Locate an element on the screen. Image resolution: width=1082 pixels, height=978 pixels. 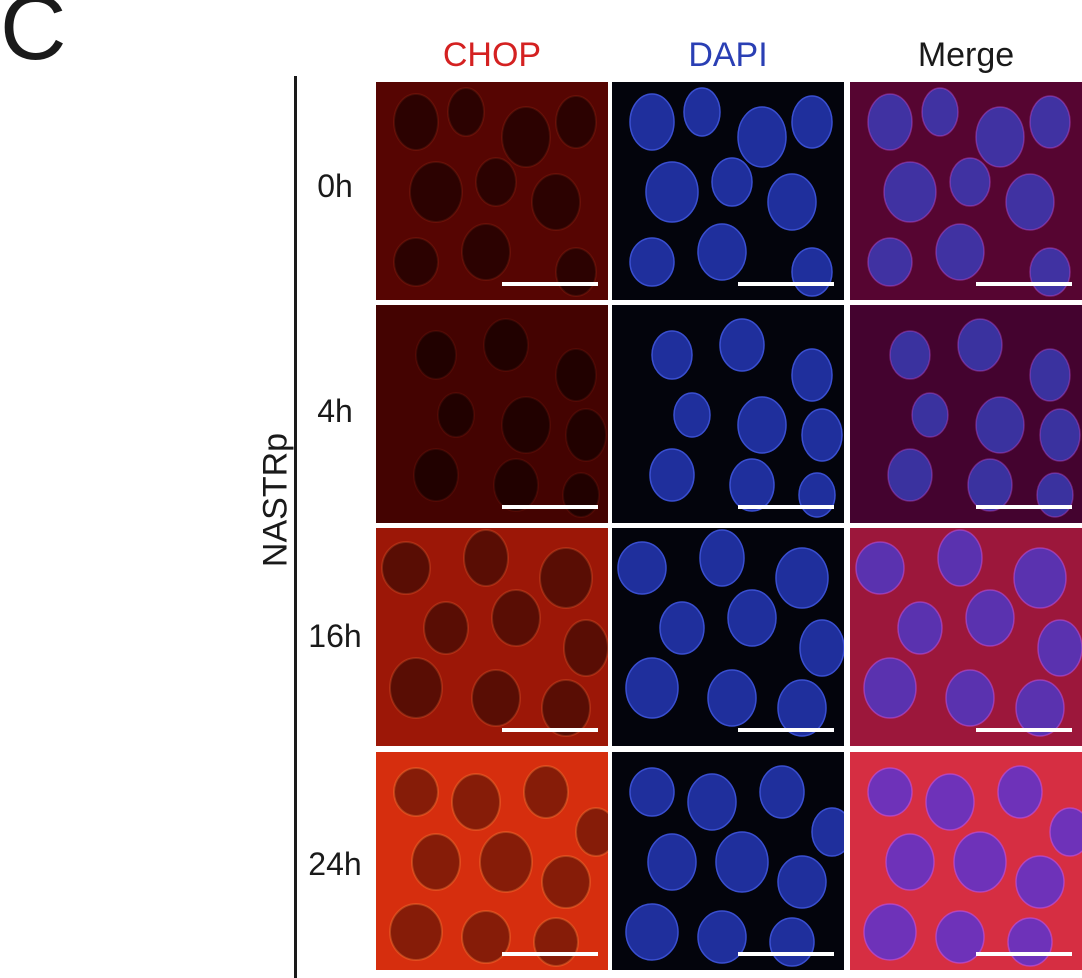
micrograph-chop-24h is located at coordinates (492, 861).